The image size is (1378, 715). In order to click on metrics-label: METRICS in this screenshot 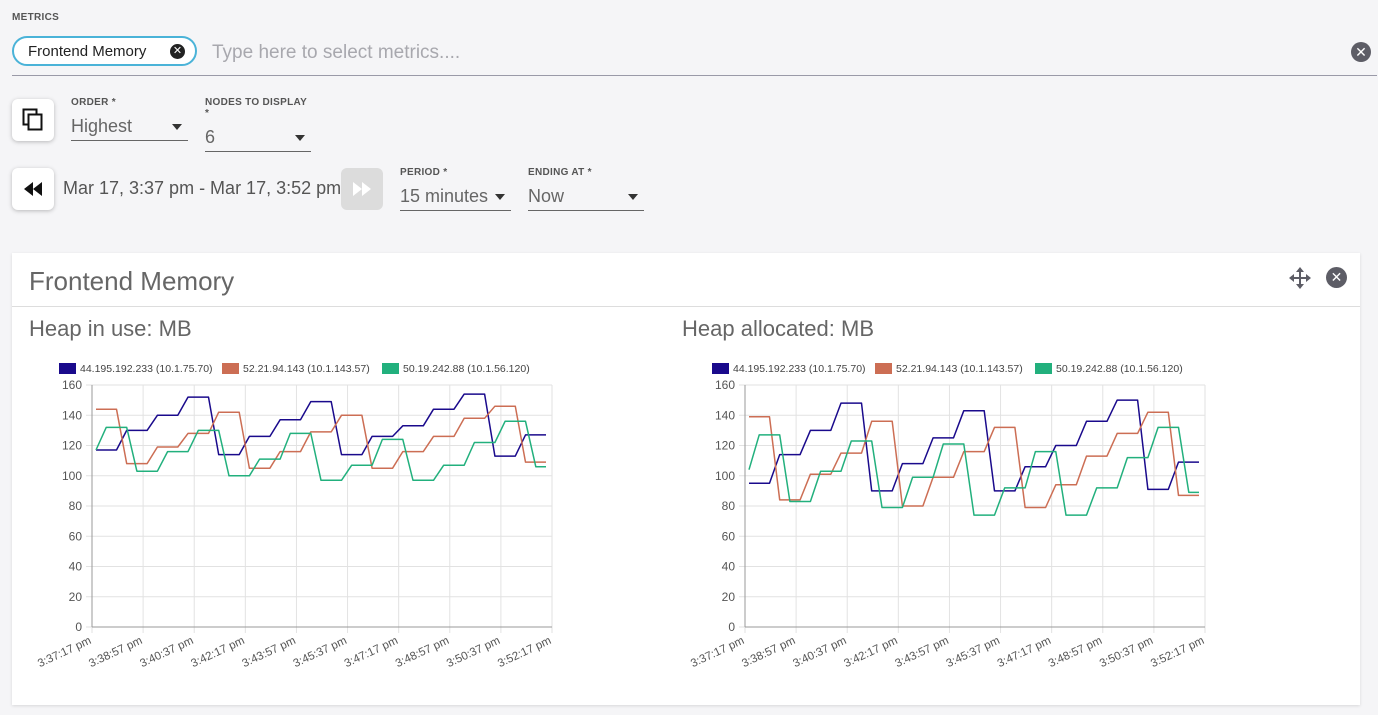, I will do `click(36, 17)`.